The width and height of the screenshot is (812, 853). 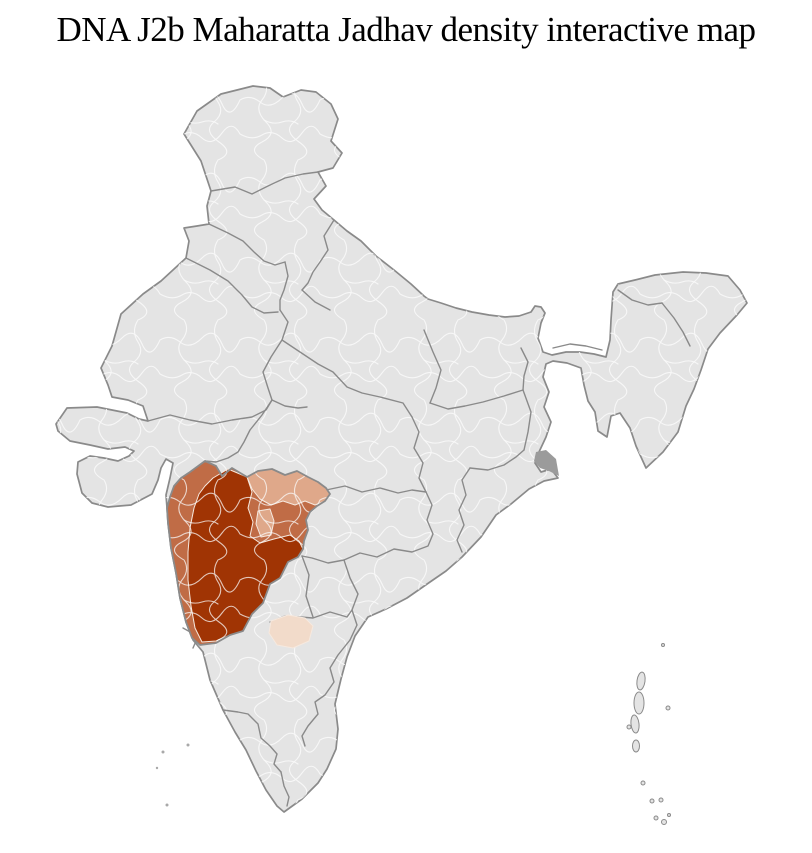 What do you see at coordinates (172, 775) in the screenshot?
I see `lakshadweep-islands` at bounding box center [172, 775].